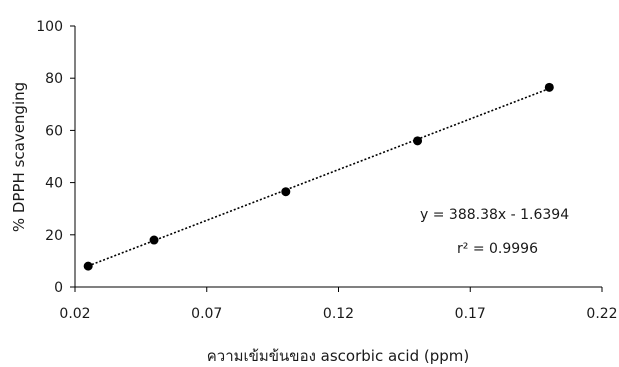  Describe the element at coordinates (54, 236) in the screenshot. I see `y-tick-label: 20` at that location.